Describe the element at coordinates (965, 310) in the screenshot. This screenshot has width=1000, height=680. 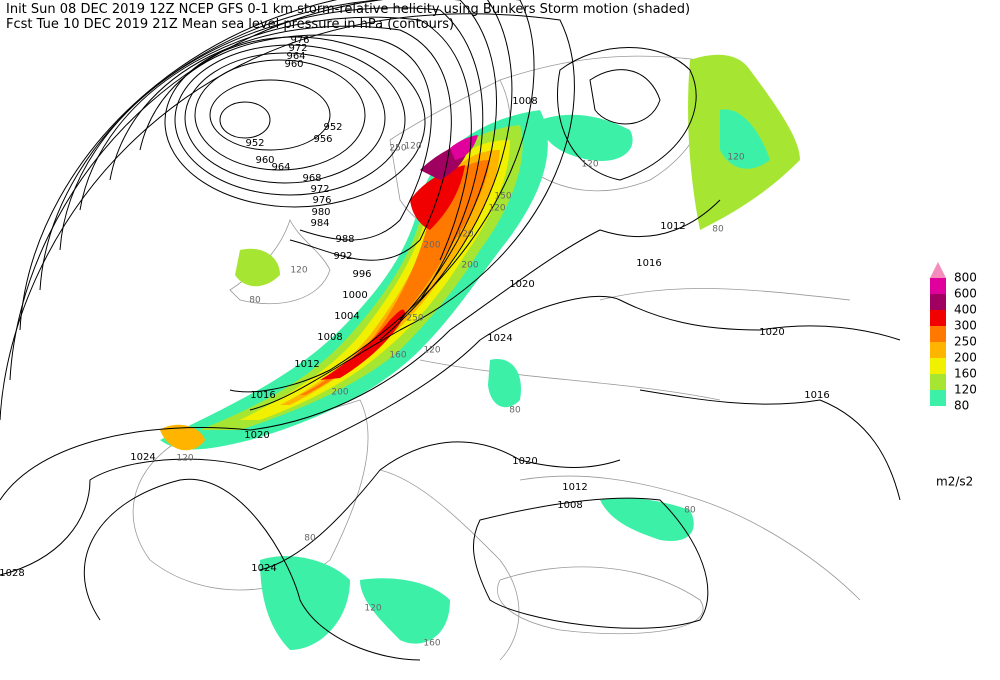
I see `legend-label: 400` at that location.